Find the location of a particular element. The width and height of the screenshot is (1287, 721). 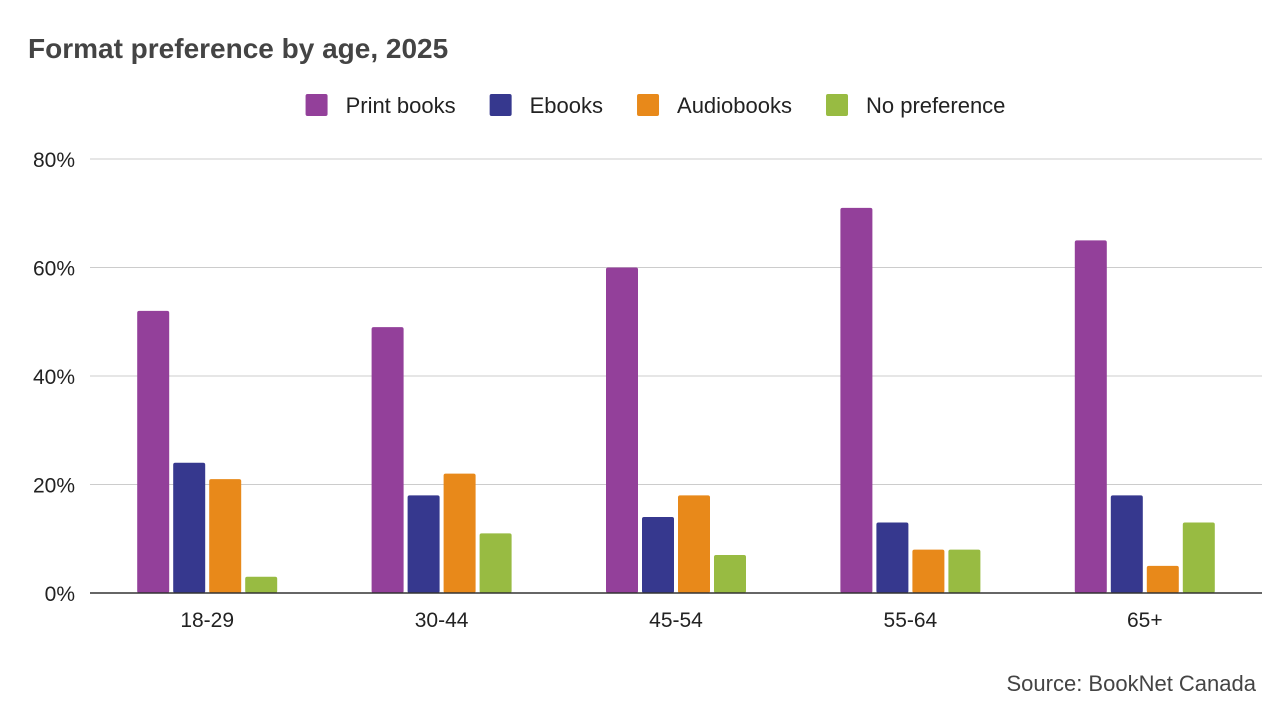

legend-item: Audiobooks is located at coordinates (714, 105).